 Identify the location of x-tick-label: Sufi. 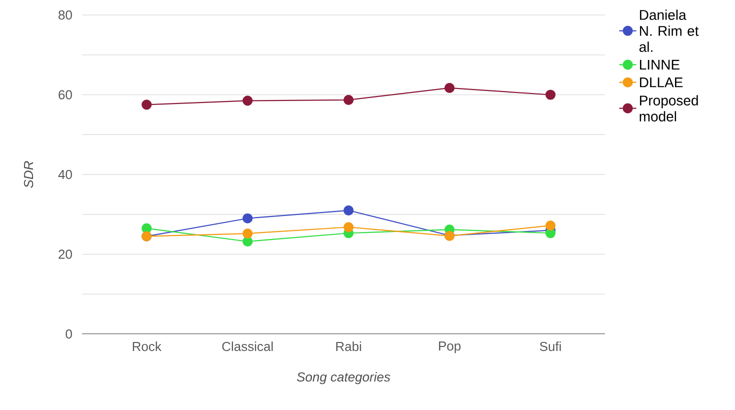
(550, 347).